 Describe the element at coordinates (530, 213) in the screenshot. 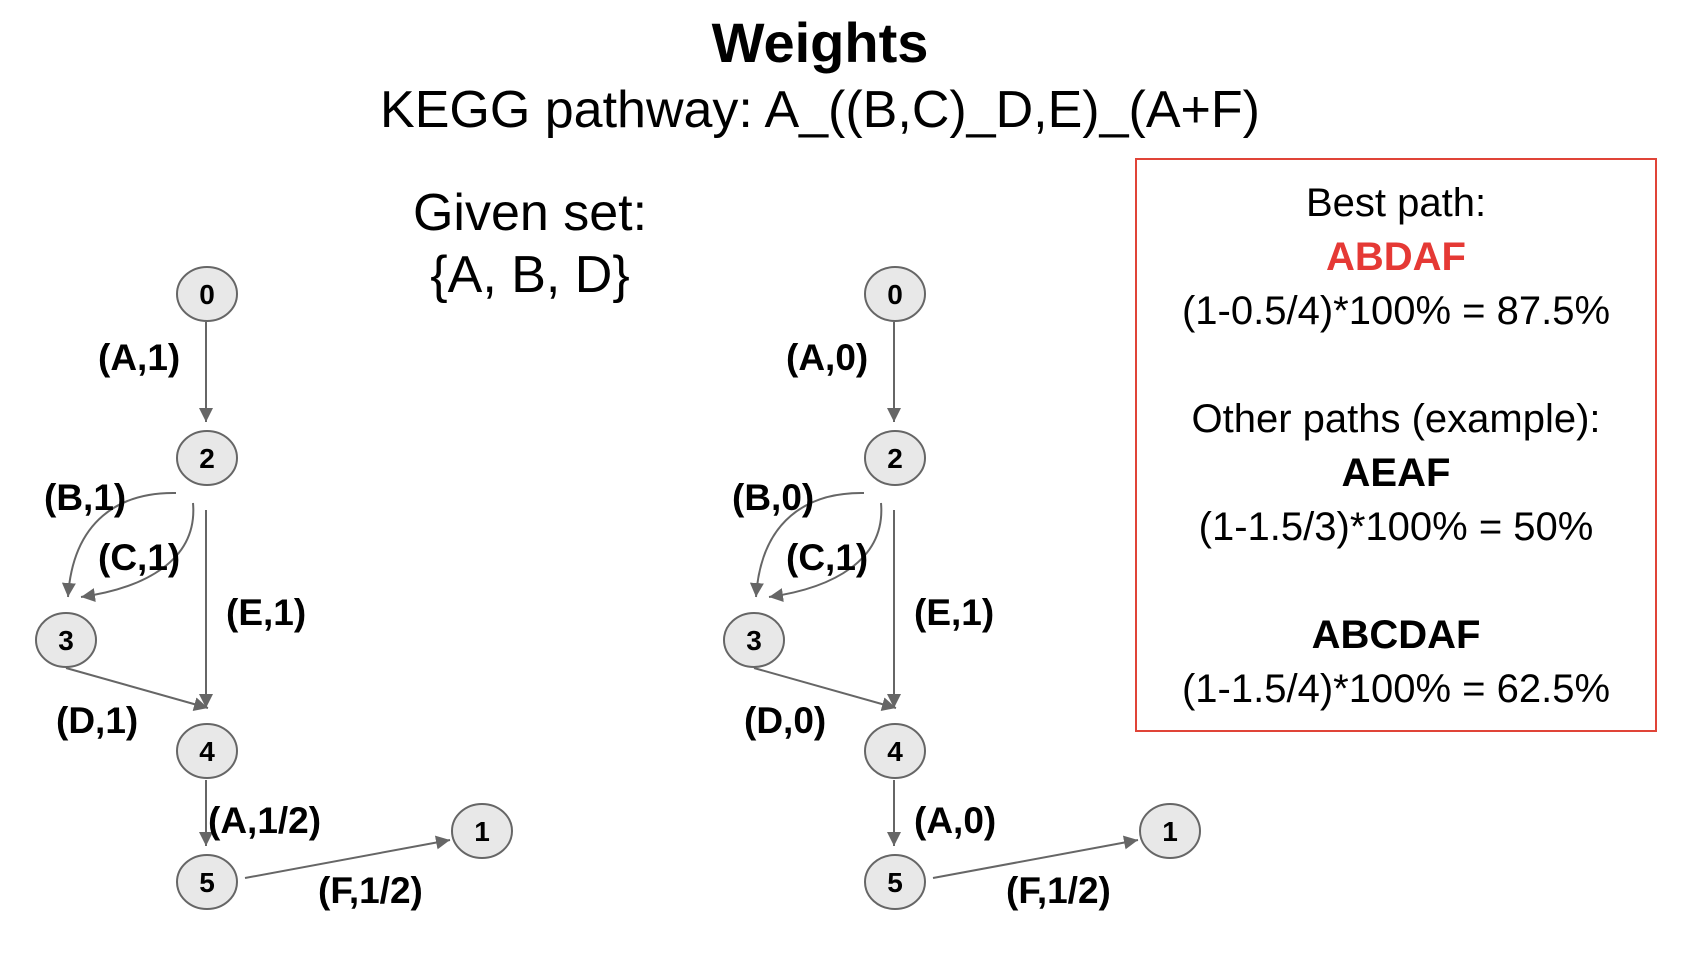

I see `given-set-label: Given set:` at that location.